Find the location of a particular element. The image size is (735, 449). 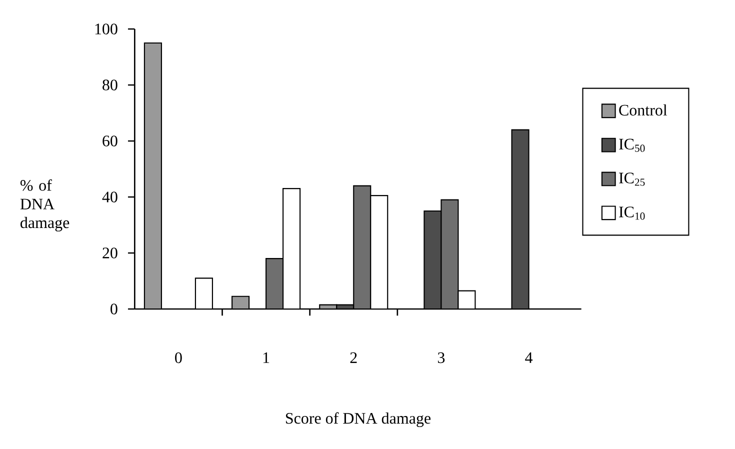

x-tick-label: 4 is located at coordinates (529, 357).